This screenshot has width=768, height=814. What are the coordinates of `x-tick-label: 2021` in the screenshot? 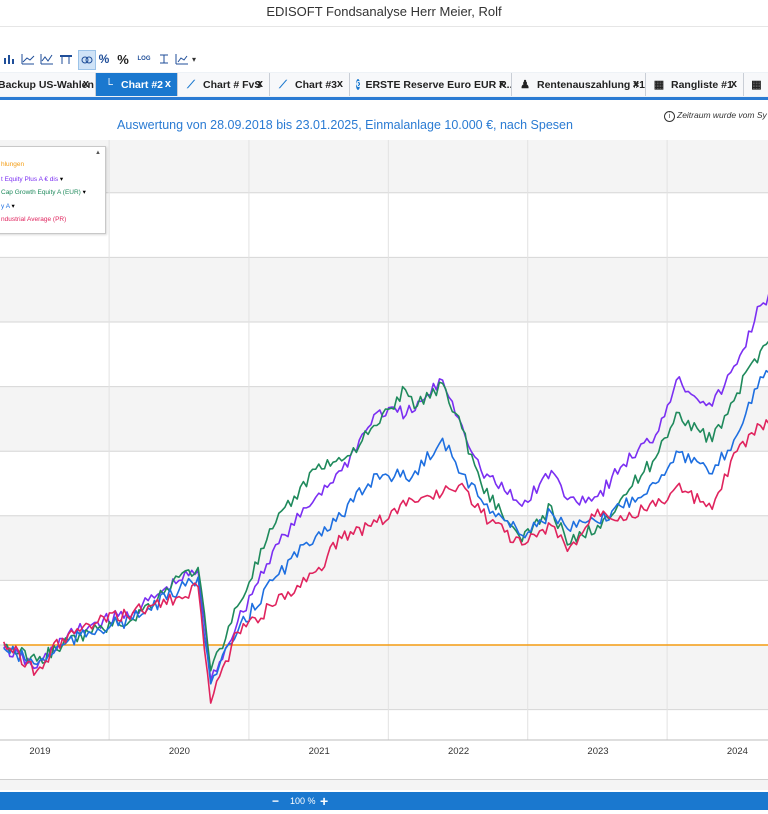 It's located at (319, 751).